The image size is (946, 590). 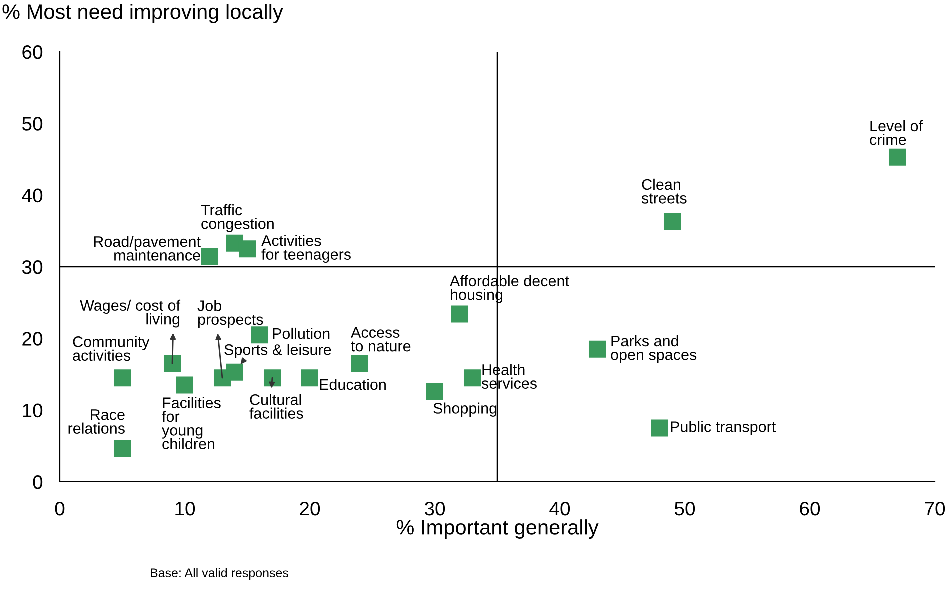 What do you see at coordinates (32, 195) in the screenshot?
I see `y-tick-label: 40` at bounding box center [32, 195].